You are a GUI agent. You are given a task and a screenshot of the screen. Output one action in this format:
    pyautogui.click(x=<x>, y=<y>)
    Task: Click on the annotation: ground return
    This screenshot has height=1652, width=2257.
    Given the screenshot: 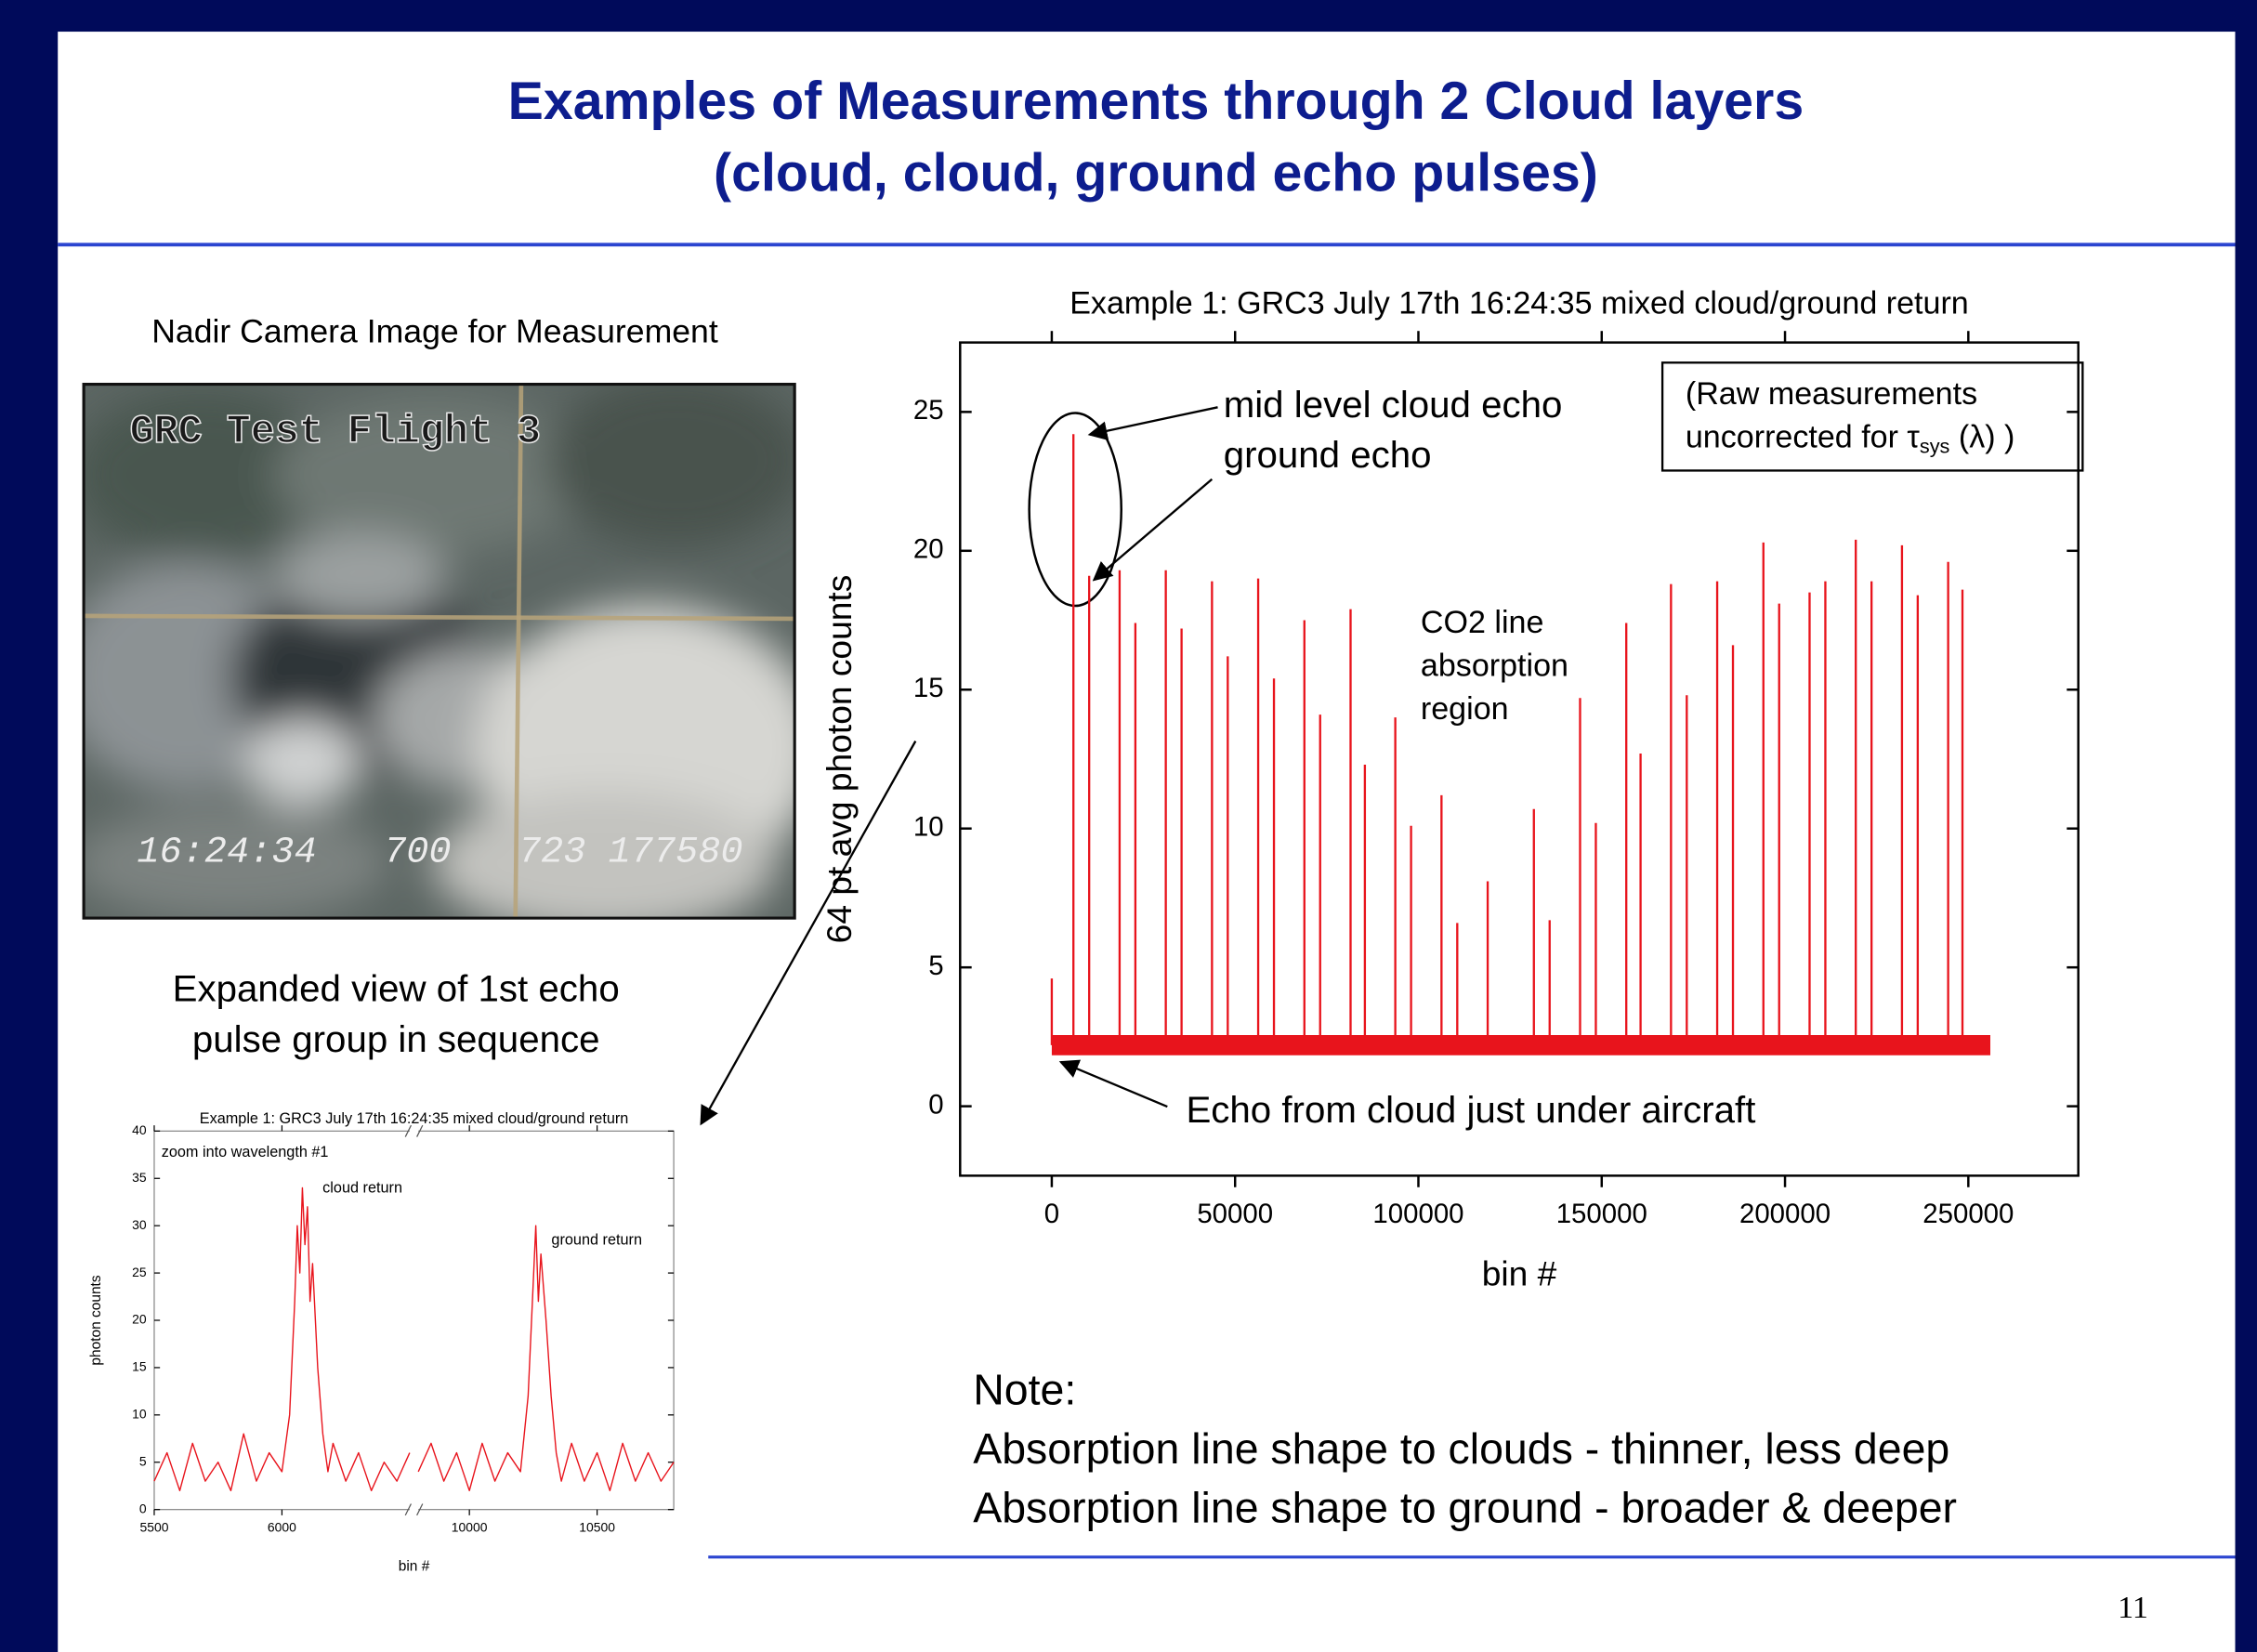 What is the action you would take?
    pyautogui.click(x=596, y=1239)
    